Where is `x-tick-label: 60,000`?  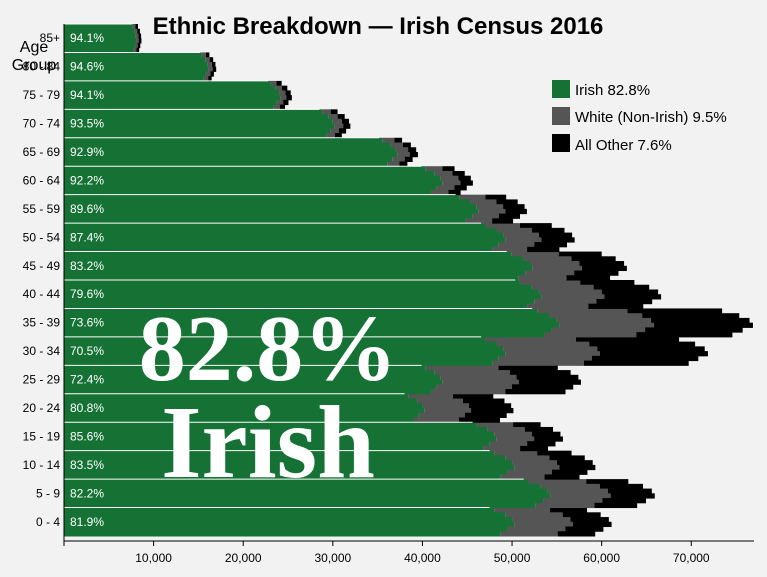
x-tick-label: 60,000 is located at coordinates (601, 558).